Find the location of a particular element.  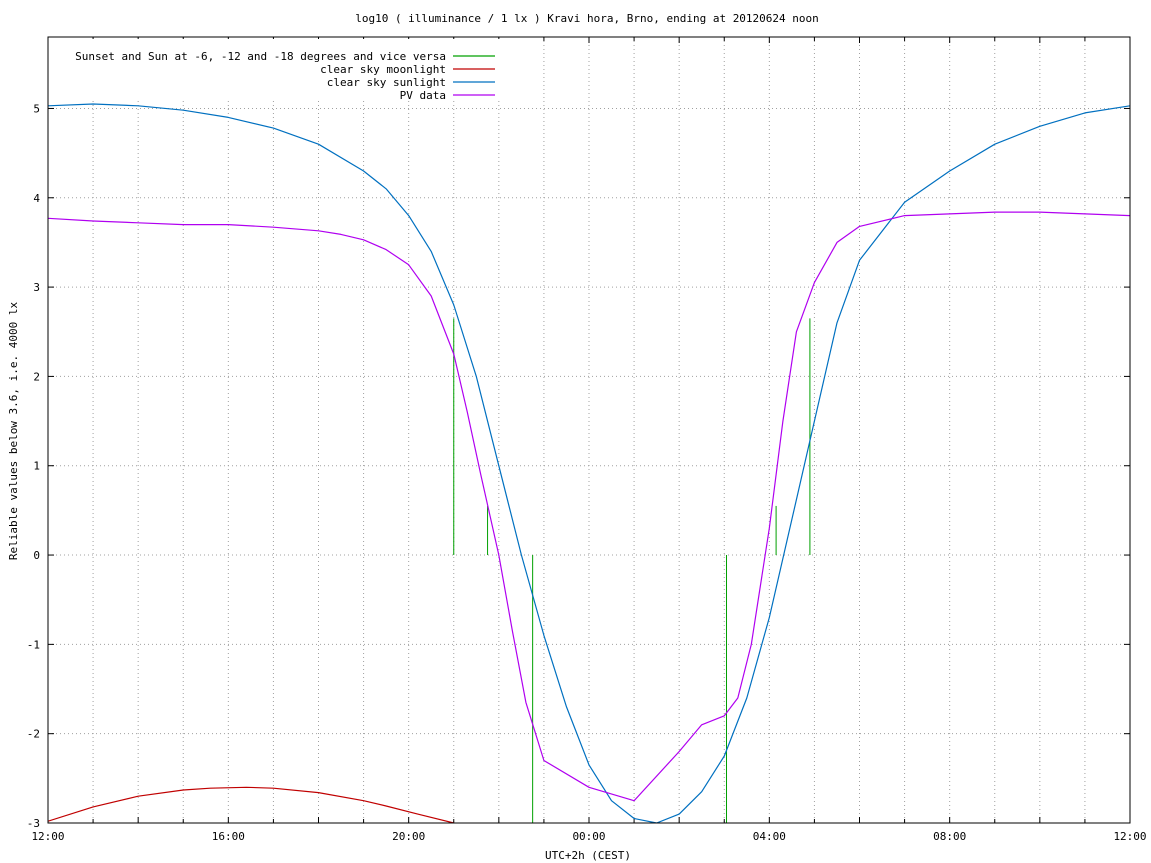

y-tick-label: -2 is located at coordinates (33, 734).